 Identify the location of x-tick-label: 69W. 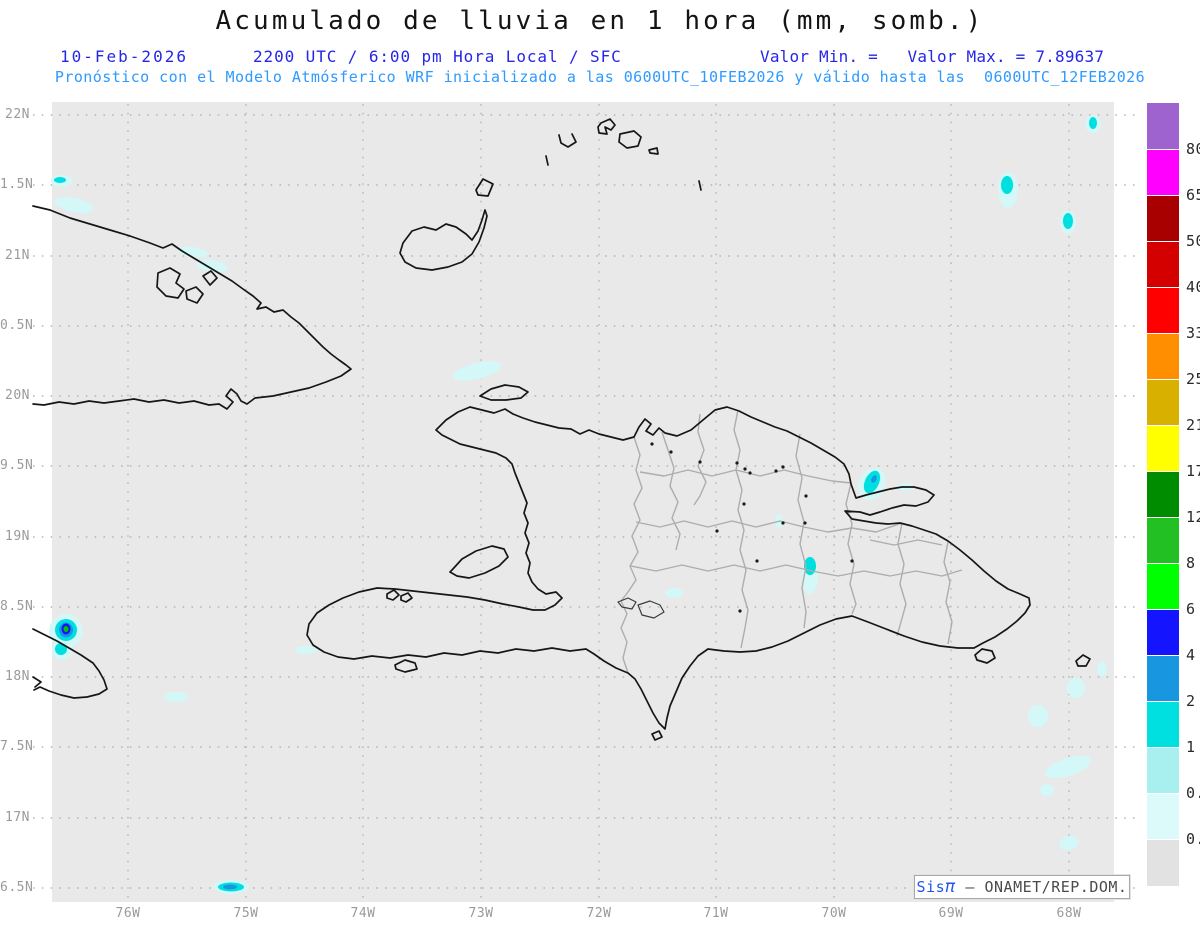
(951, 913).